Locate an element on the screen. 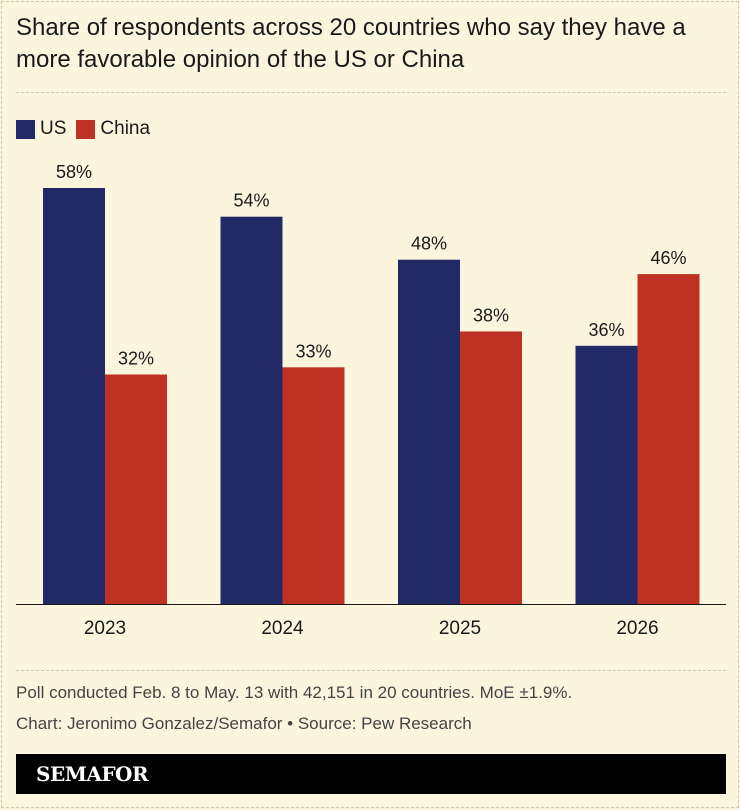 This screenshot has width=740, height=810. bar-china-2025 is located at coordinates (491, 467).